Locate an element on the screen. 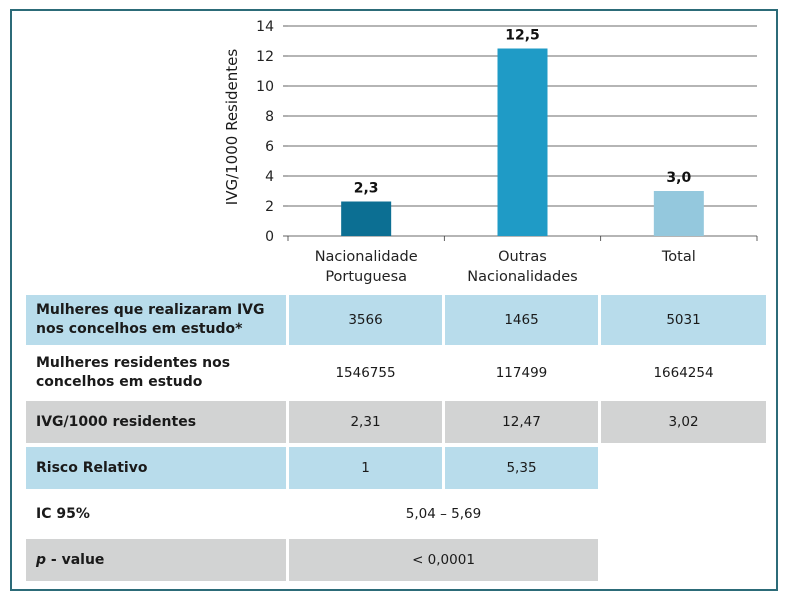  cell-rate-total: 3,02 is located at coordinates (683, 422).